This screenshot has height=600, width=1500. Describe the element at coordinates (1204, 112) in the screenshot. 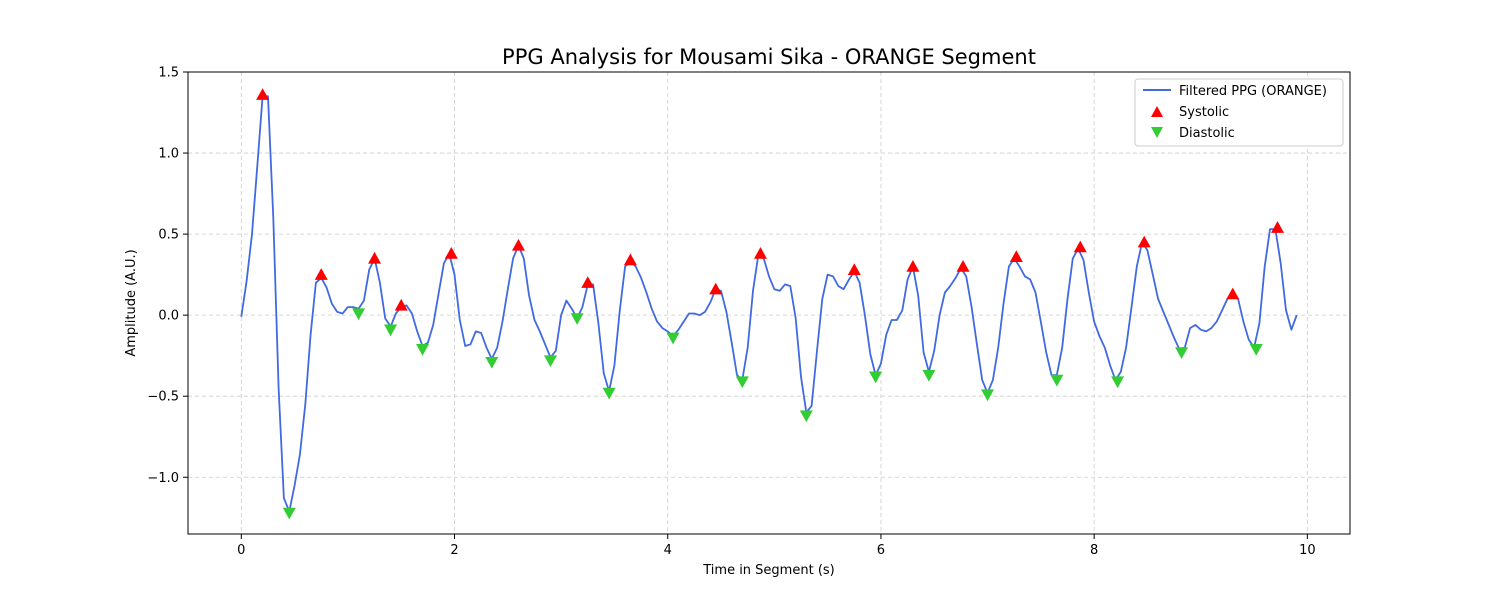

I see `legend-label-systolic: Systolic` at that location.